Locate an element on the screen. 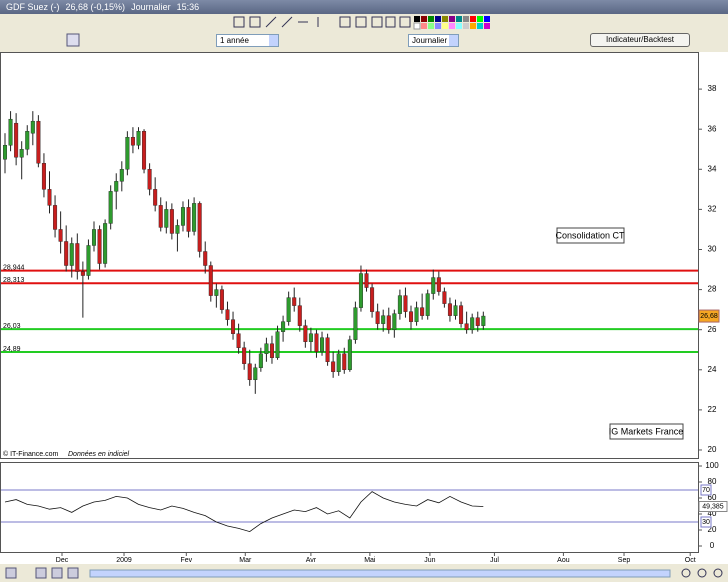 The image size is (728, 582). x-tick-label: Aou is located at coordinates (563, 560).